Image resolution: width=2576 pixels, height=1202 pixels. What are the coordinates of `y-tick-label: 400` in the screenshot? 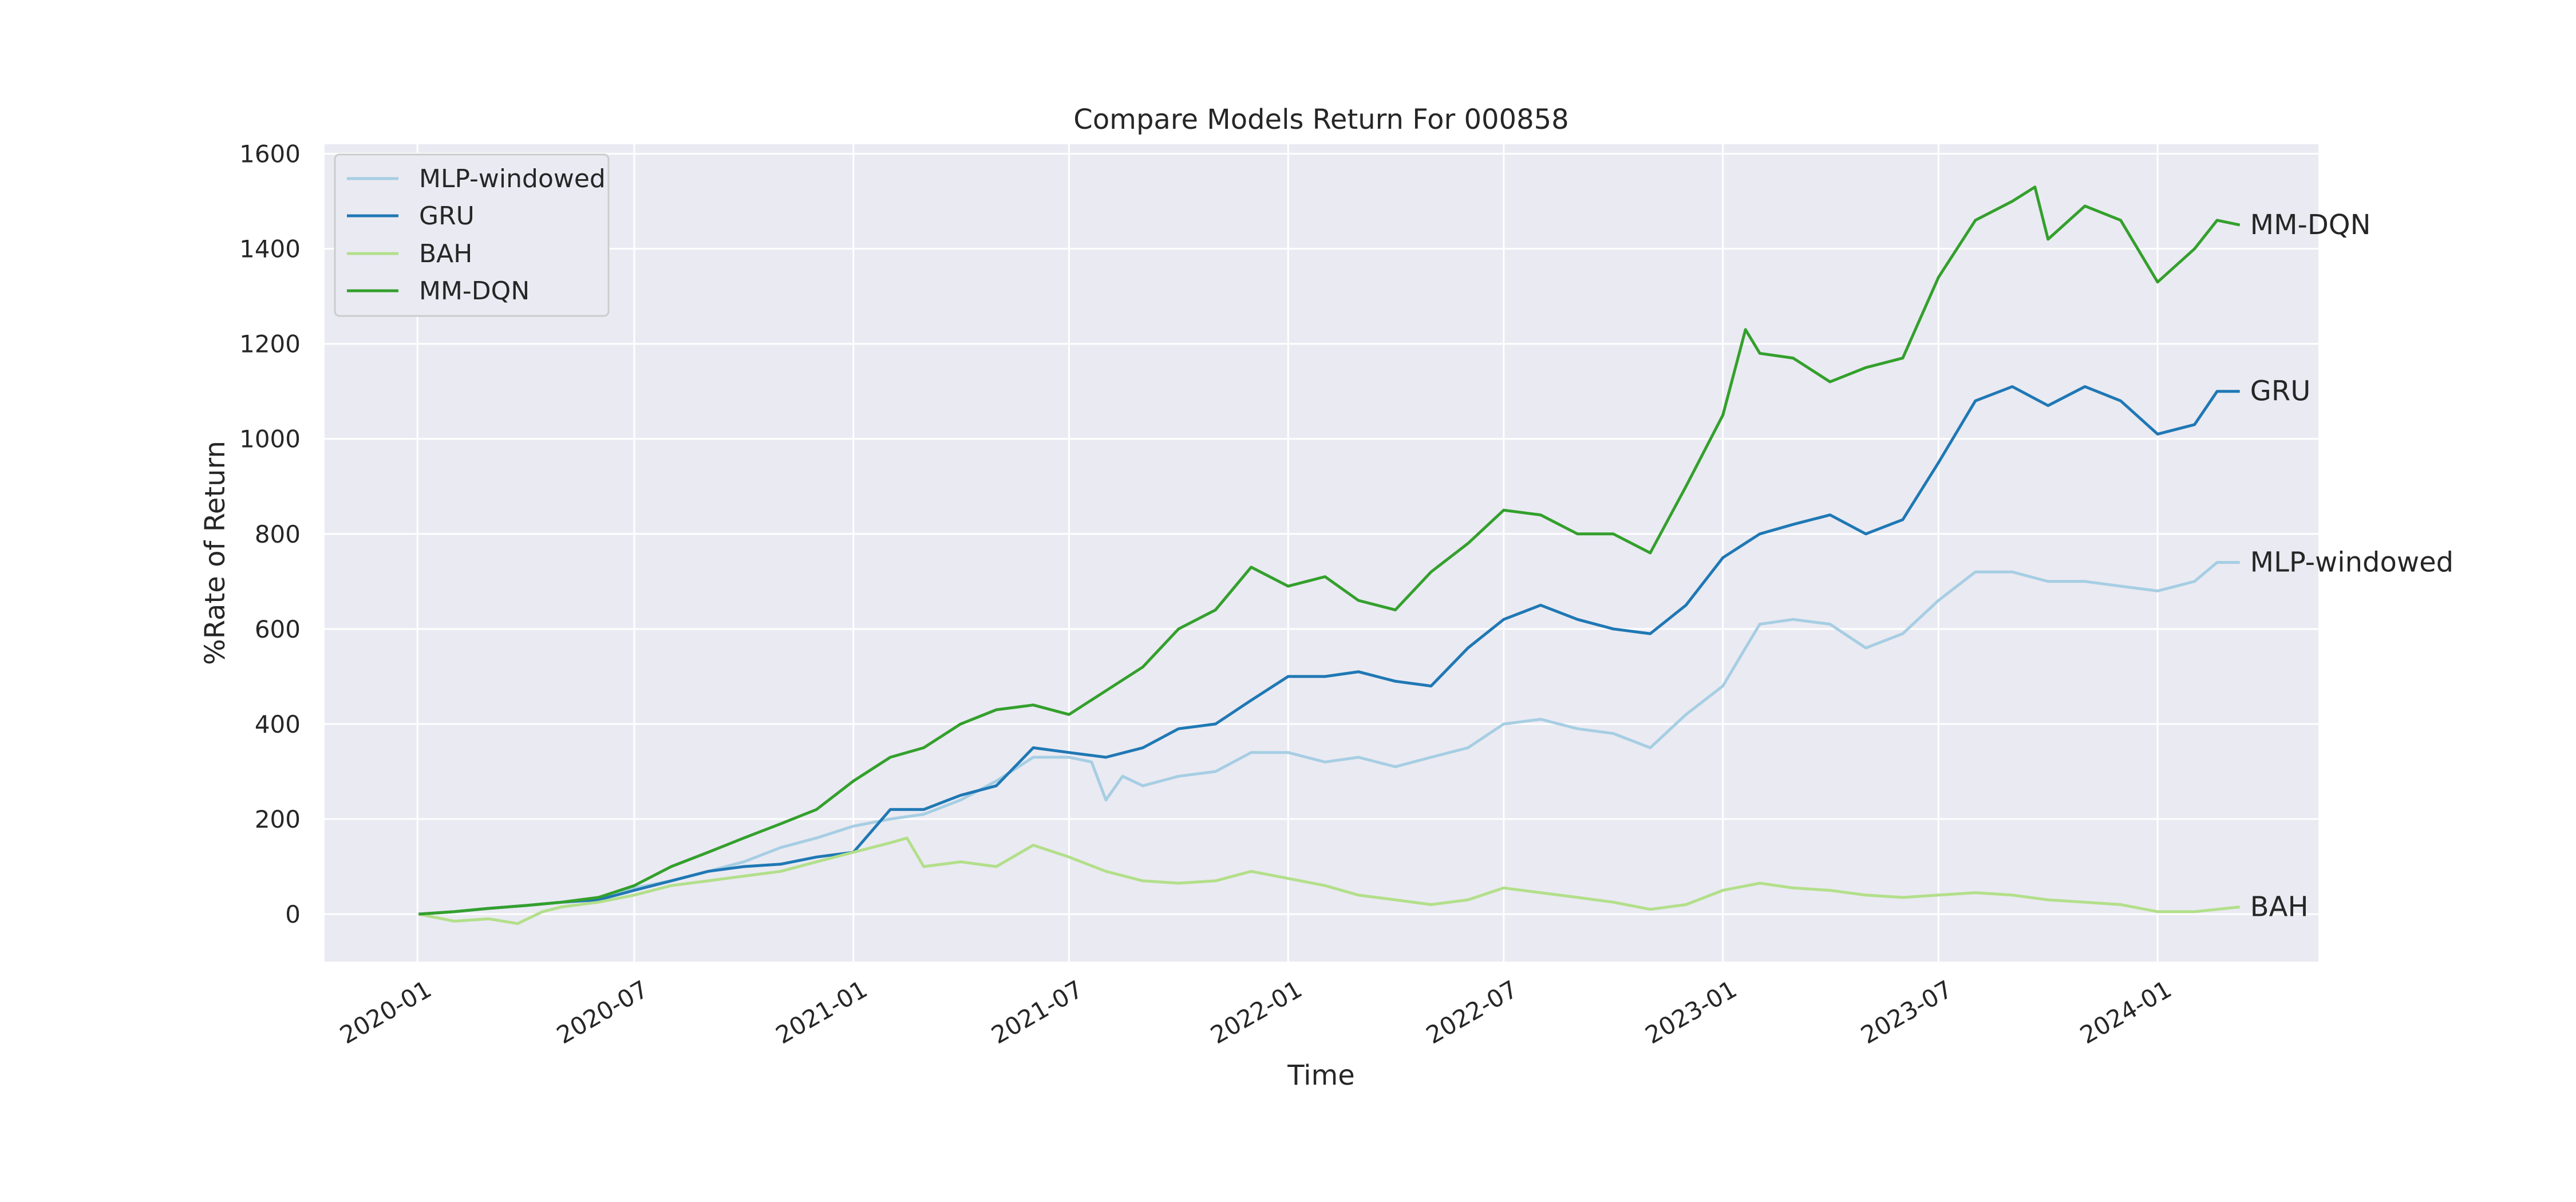 It's located at (278, 724).